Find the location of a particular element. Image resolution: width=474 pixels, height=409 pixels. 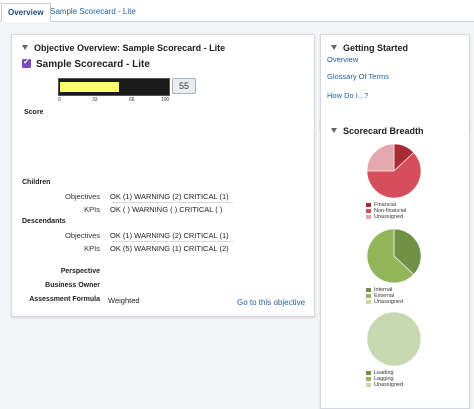

score-value-box: 55 is located at coordinates (184, 86).